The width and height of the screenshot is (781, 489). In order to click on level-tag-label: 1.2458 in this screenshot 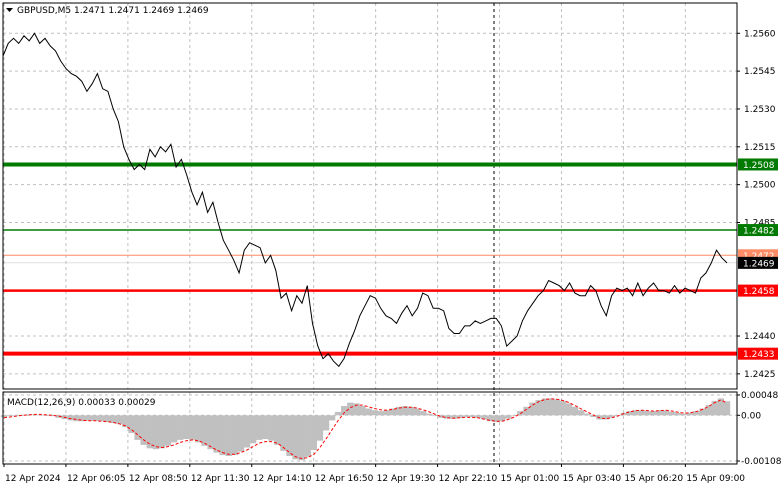, I will do `click(759, 292)`.